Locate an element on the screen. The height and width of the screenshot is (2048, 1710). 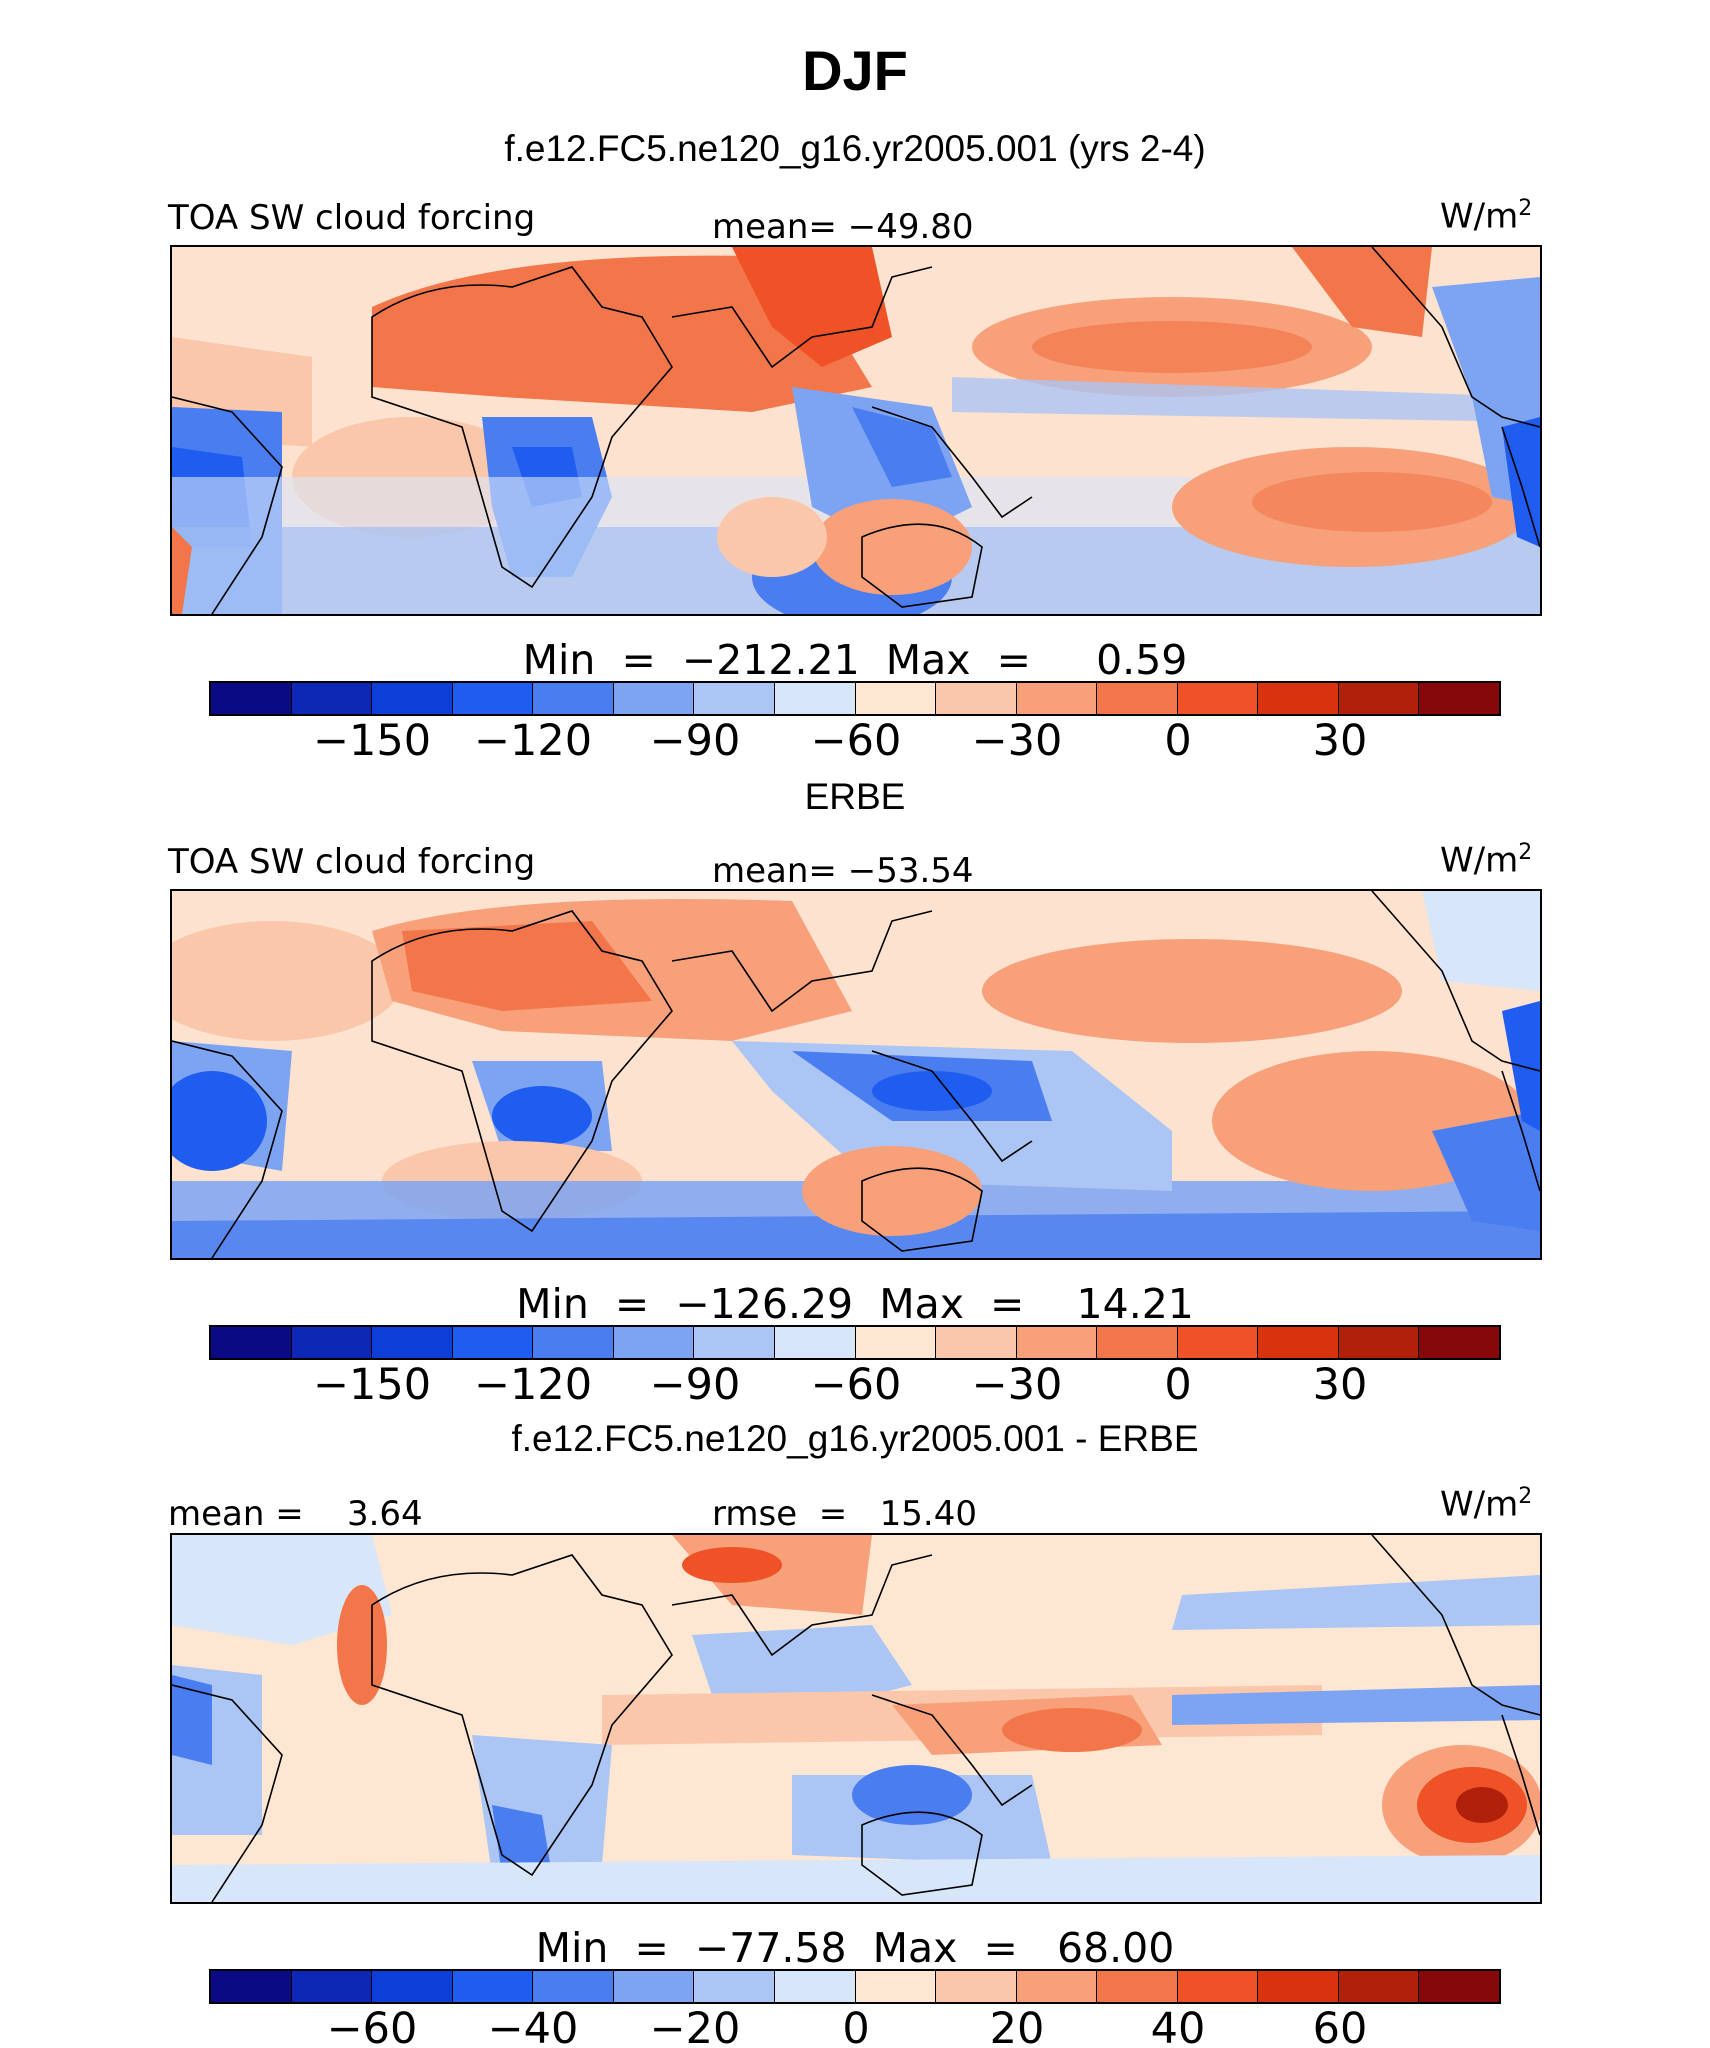
colorbar-tick: 40 is located at coordinates (1178, 2026).